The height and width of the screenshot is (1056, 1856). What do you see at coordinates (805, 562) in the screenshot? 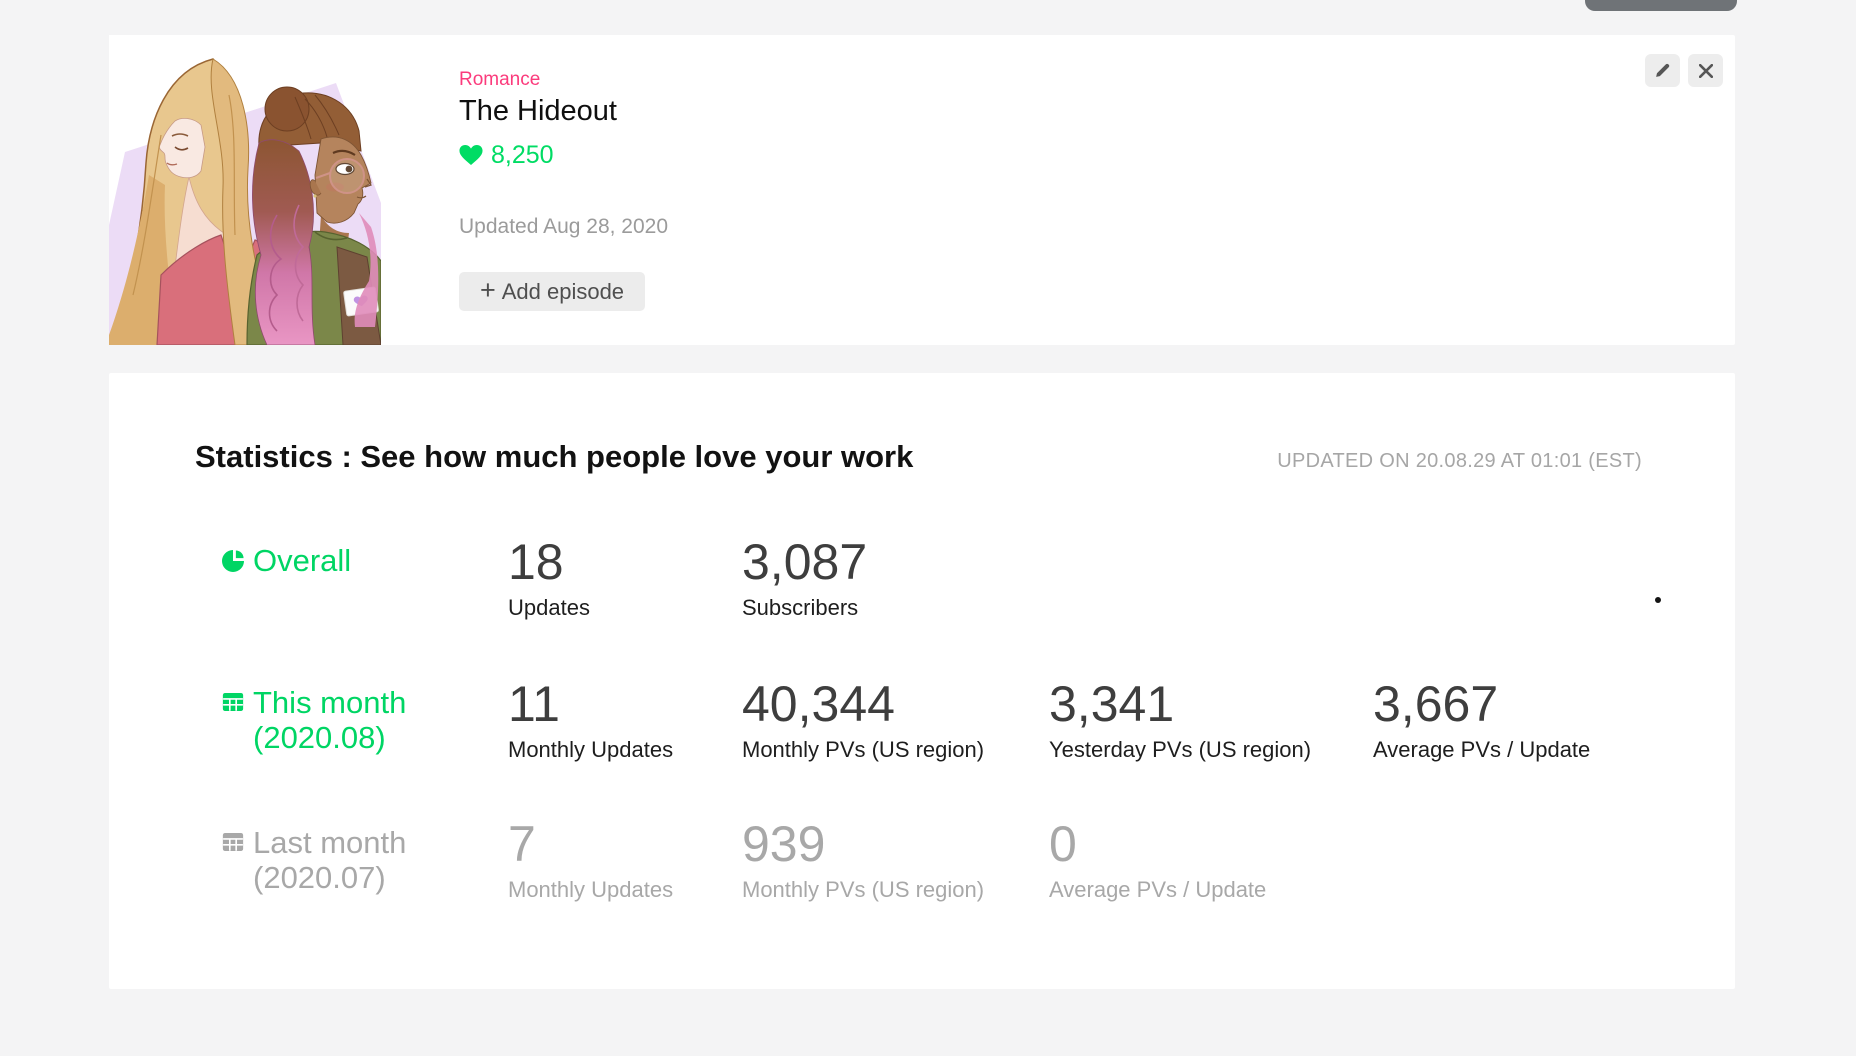
I see `metric-value: 3,087` at bounding box center [805, 562].